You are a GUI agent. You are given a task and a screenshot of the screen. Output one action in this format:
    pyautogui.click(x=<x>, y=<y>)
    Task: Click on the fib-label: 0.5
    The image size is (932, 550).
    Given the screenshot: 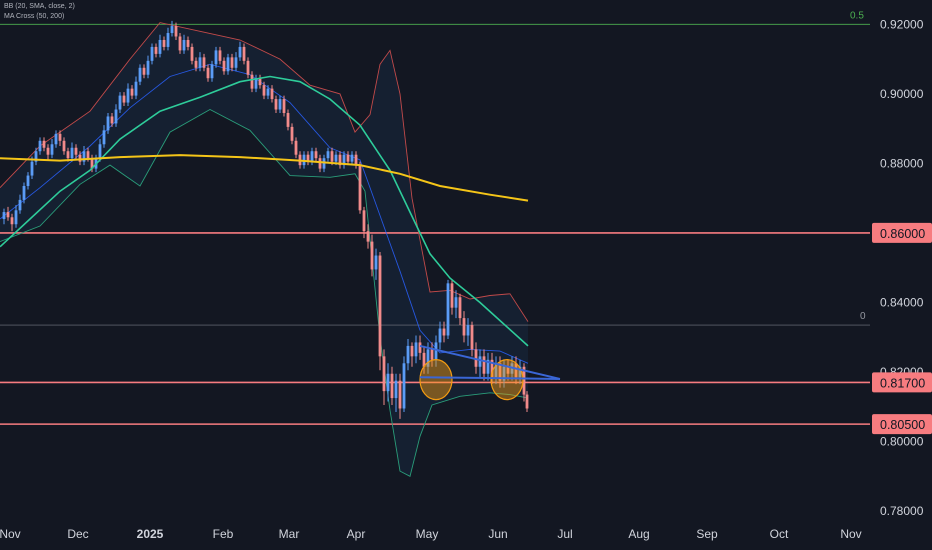 What is the action you would take?
    pyautogui.click(x=857, y=15)
    